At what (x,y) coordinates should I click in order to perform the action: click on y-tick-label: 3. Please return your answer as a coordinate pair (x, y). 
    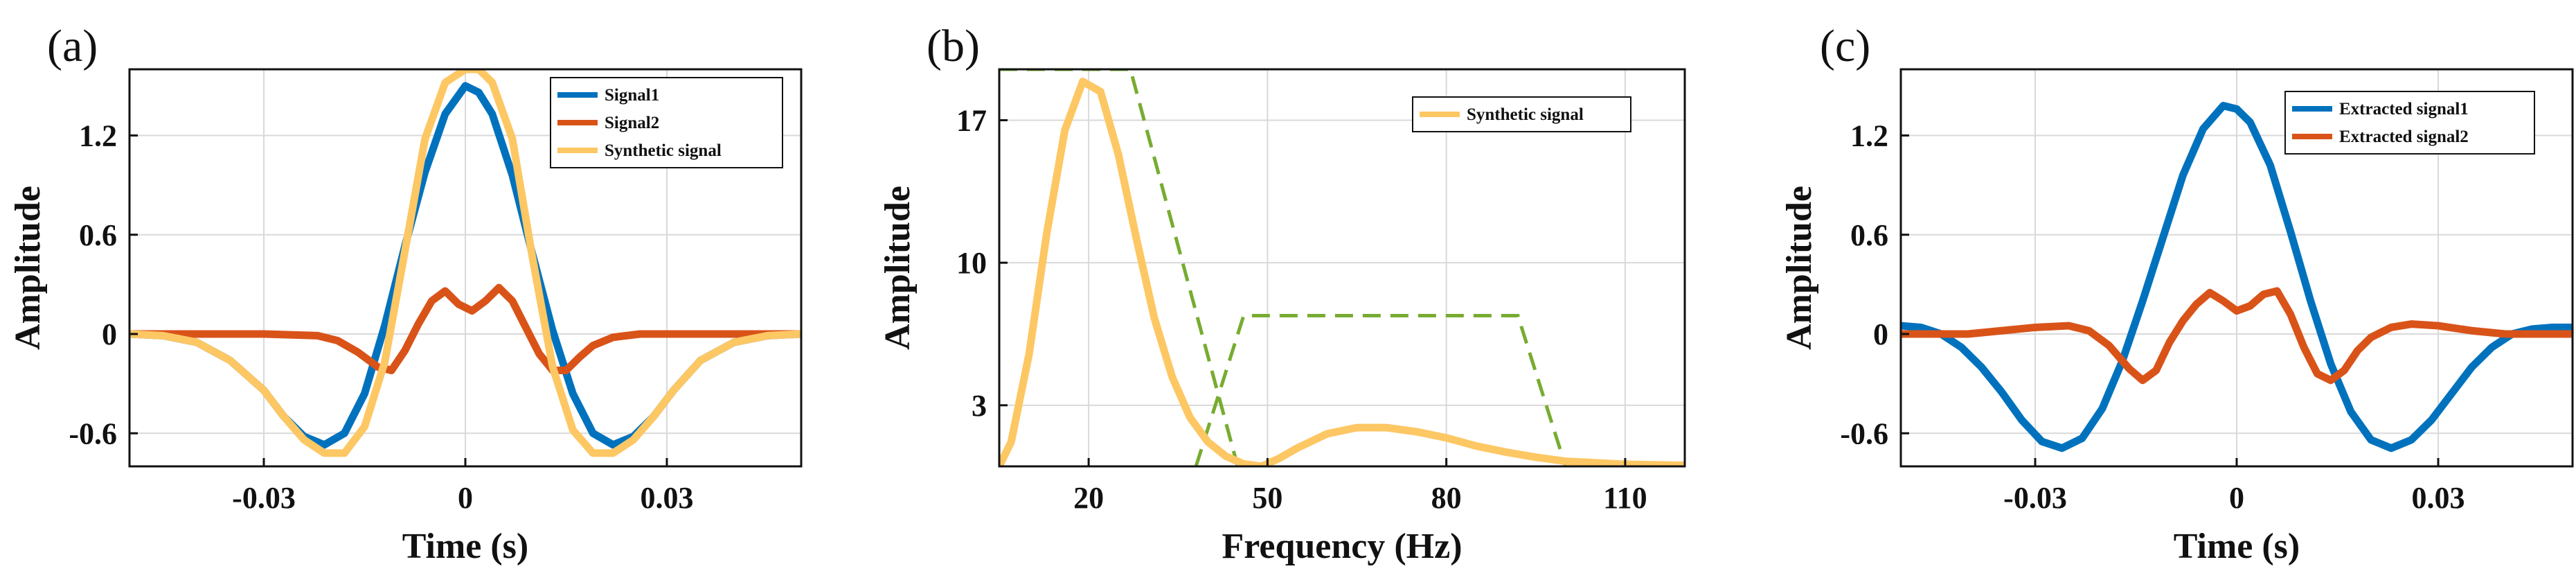
    Looking at the image, I should click on (980, 406).